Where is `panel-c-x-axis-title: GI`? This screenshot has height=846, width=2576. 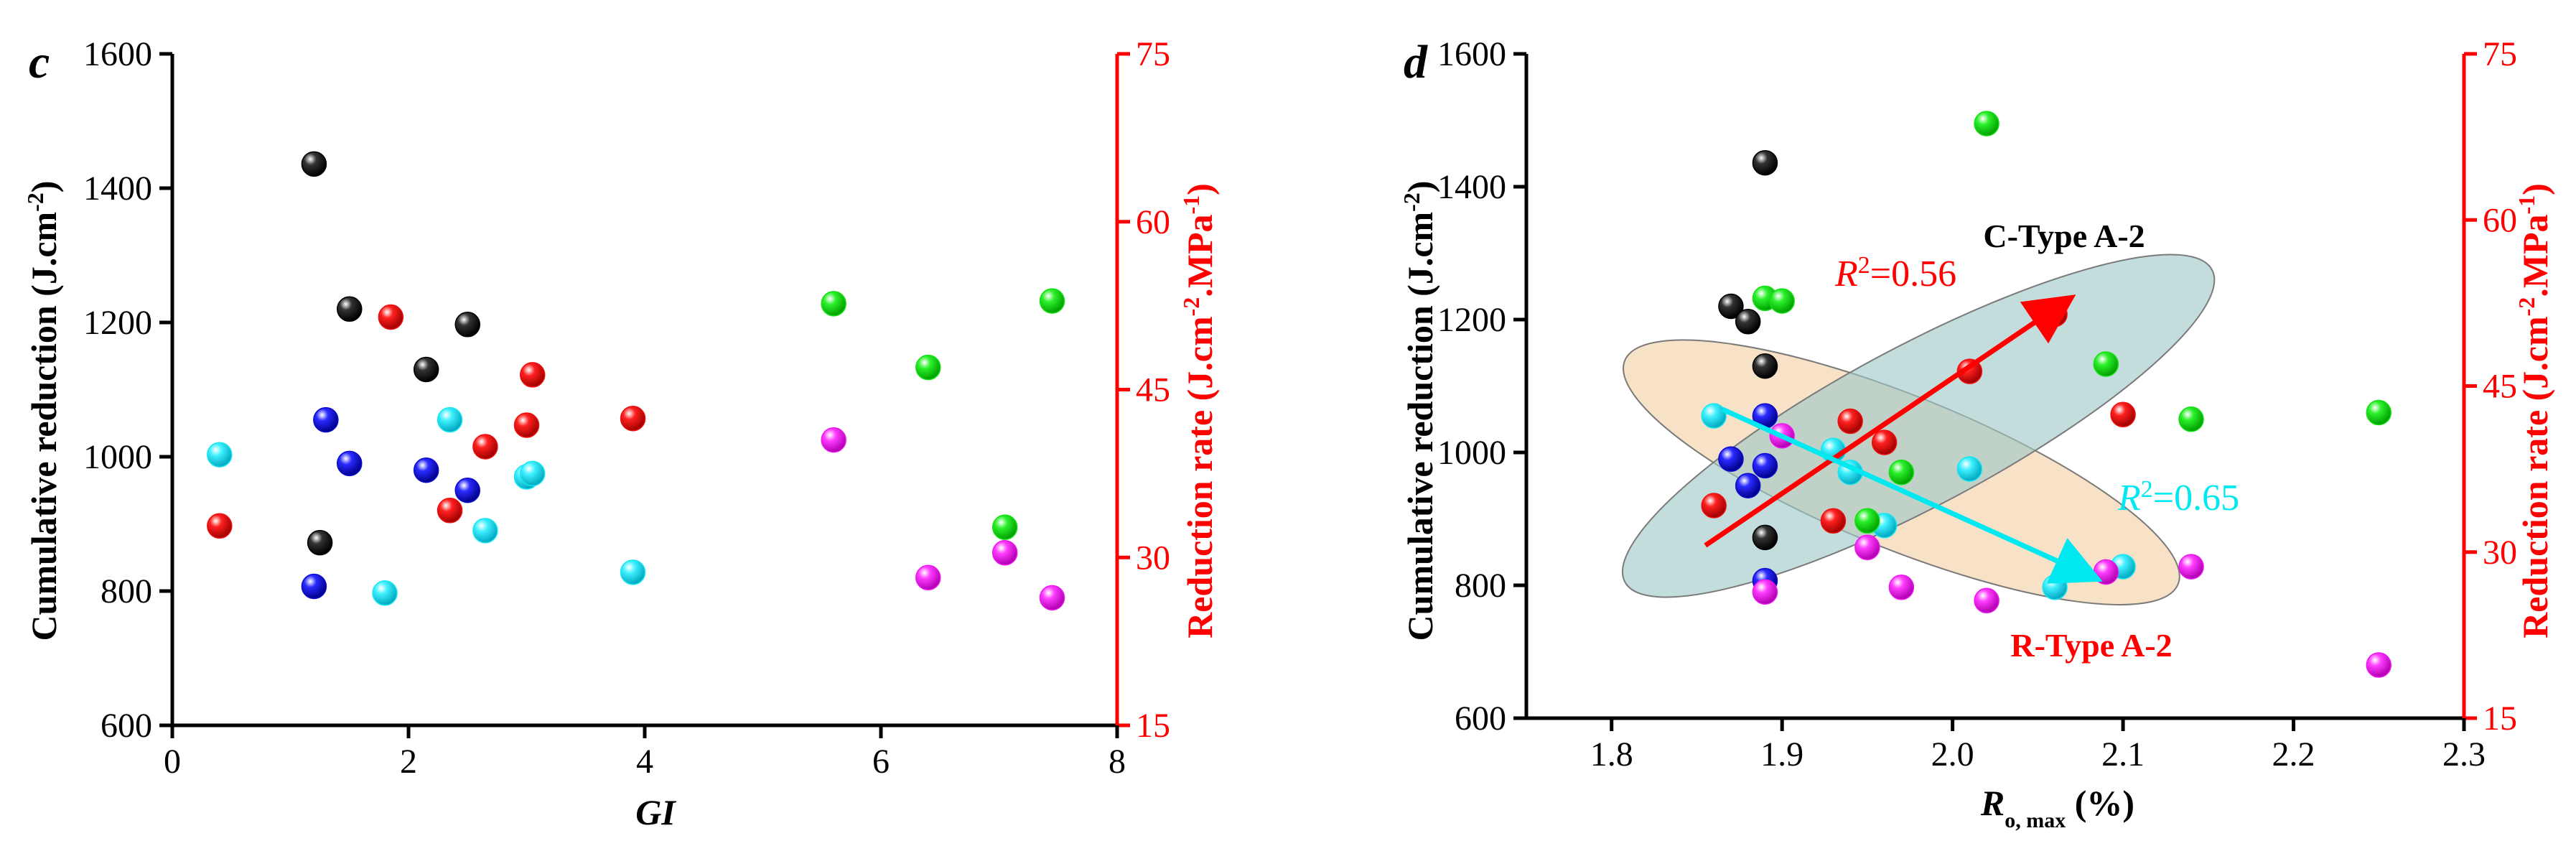
panel-c-x-axis-title: GI is located at coordinates (655, 812).